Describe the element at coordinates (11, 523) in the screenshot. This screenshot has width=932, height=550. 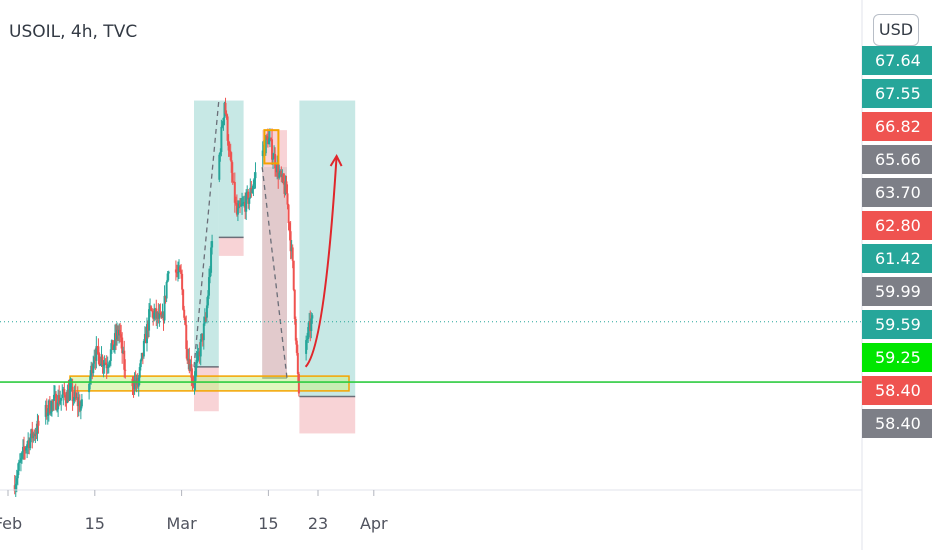
I see `time-tick-label: Feb` at that location.